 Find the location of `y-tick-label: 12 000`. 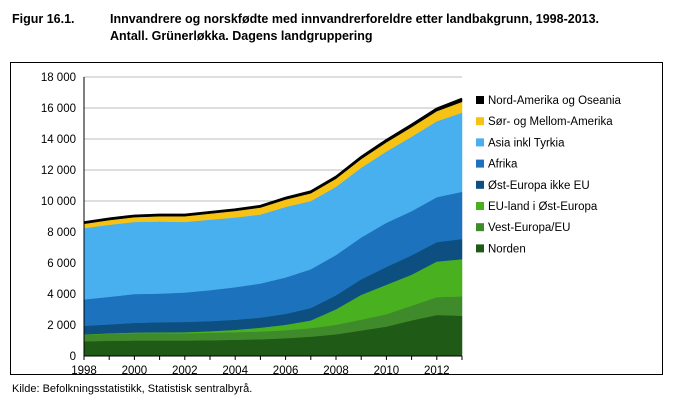

y-tick-label: 12 000 is located at coordinates (58, 171).